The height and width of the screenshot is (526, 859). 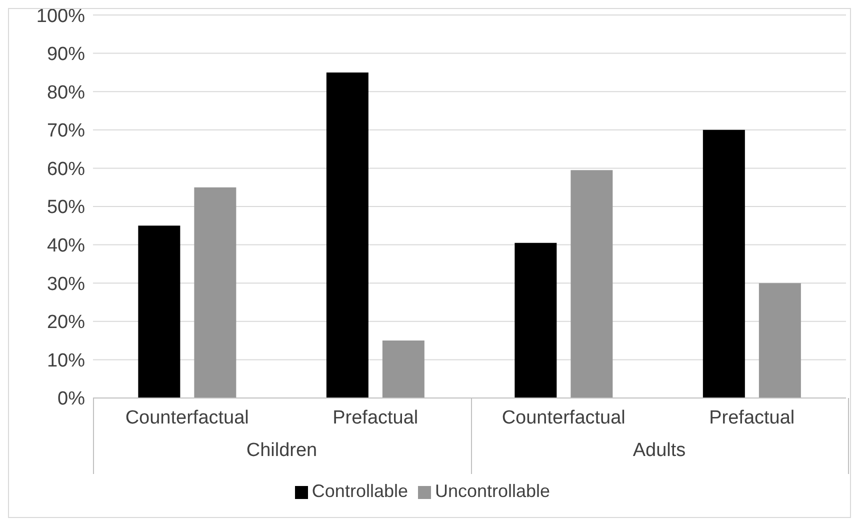 I want to click on y-tick-label: 0%, so click(x=72, y=399).